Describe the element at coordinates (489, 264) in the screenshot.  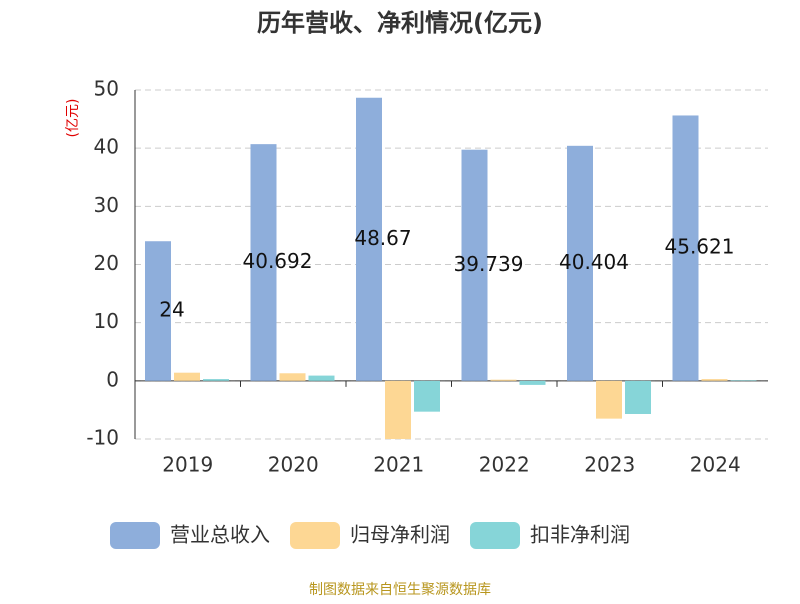
I see `value-label: 39.739` at that location.